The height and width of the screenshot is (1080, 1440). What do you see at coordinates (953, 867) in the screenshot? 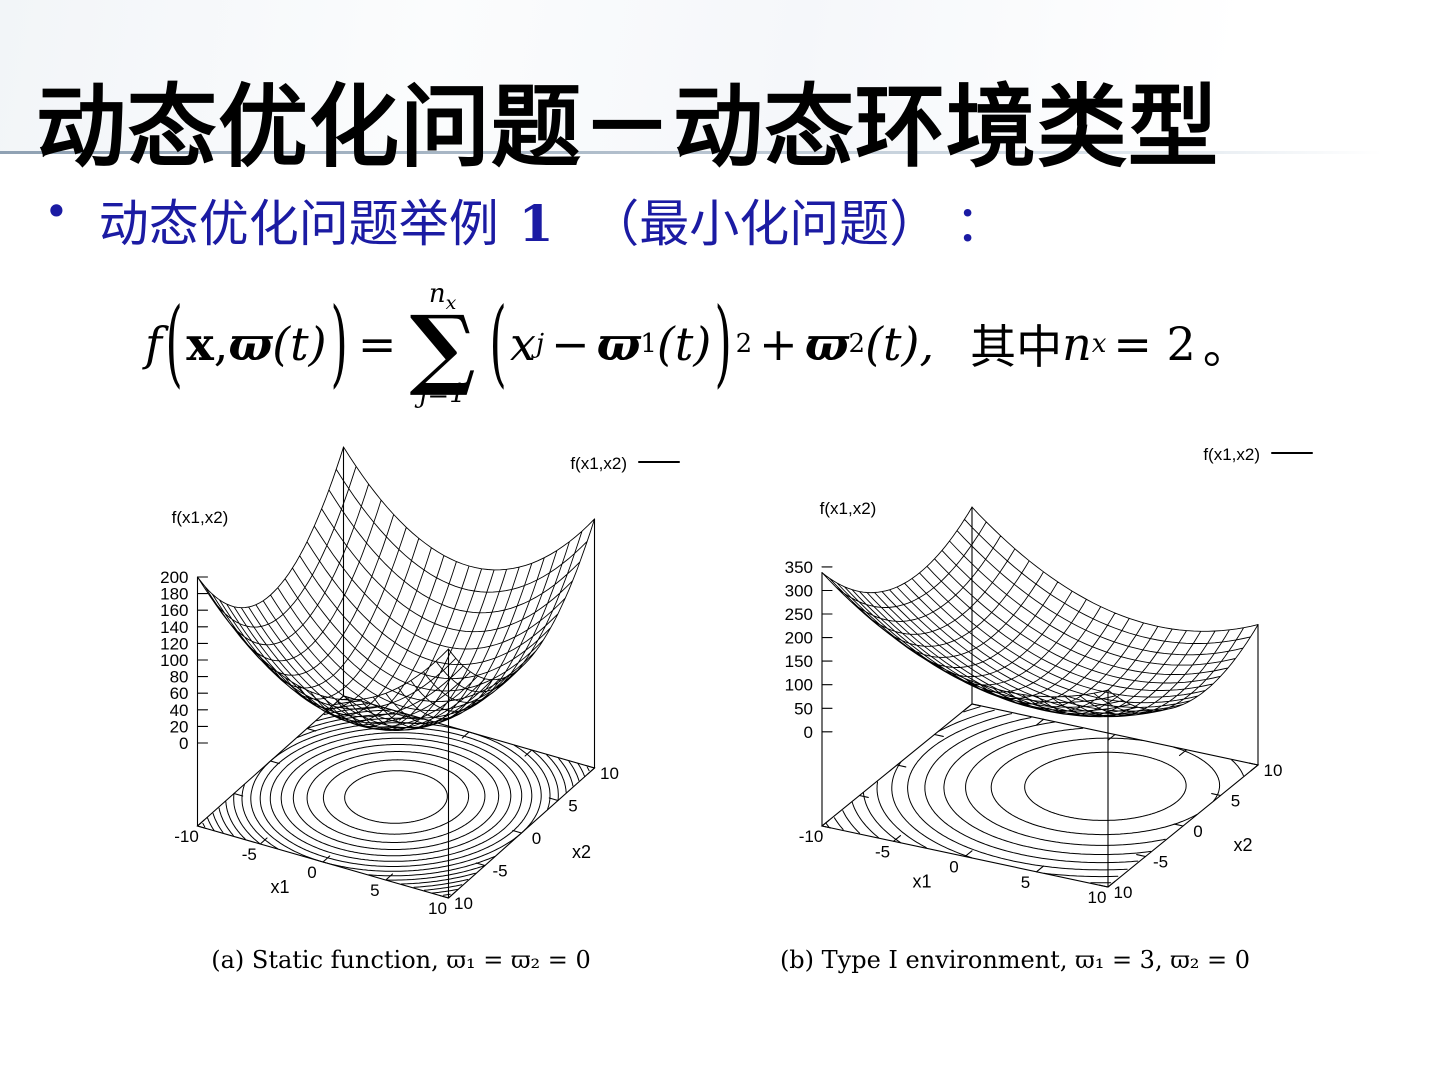
I see `x1-tick-label: 0` at bounding box center [953, 867].